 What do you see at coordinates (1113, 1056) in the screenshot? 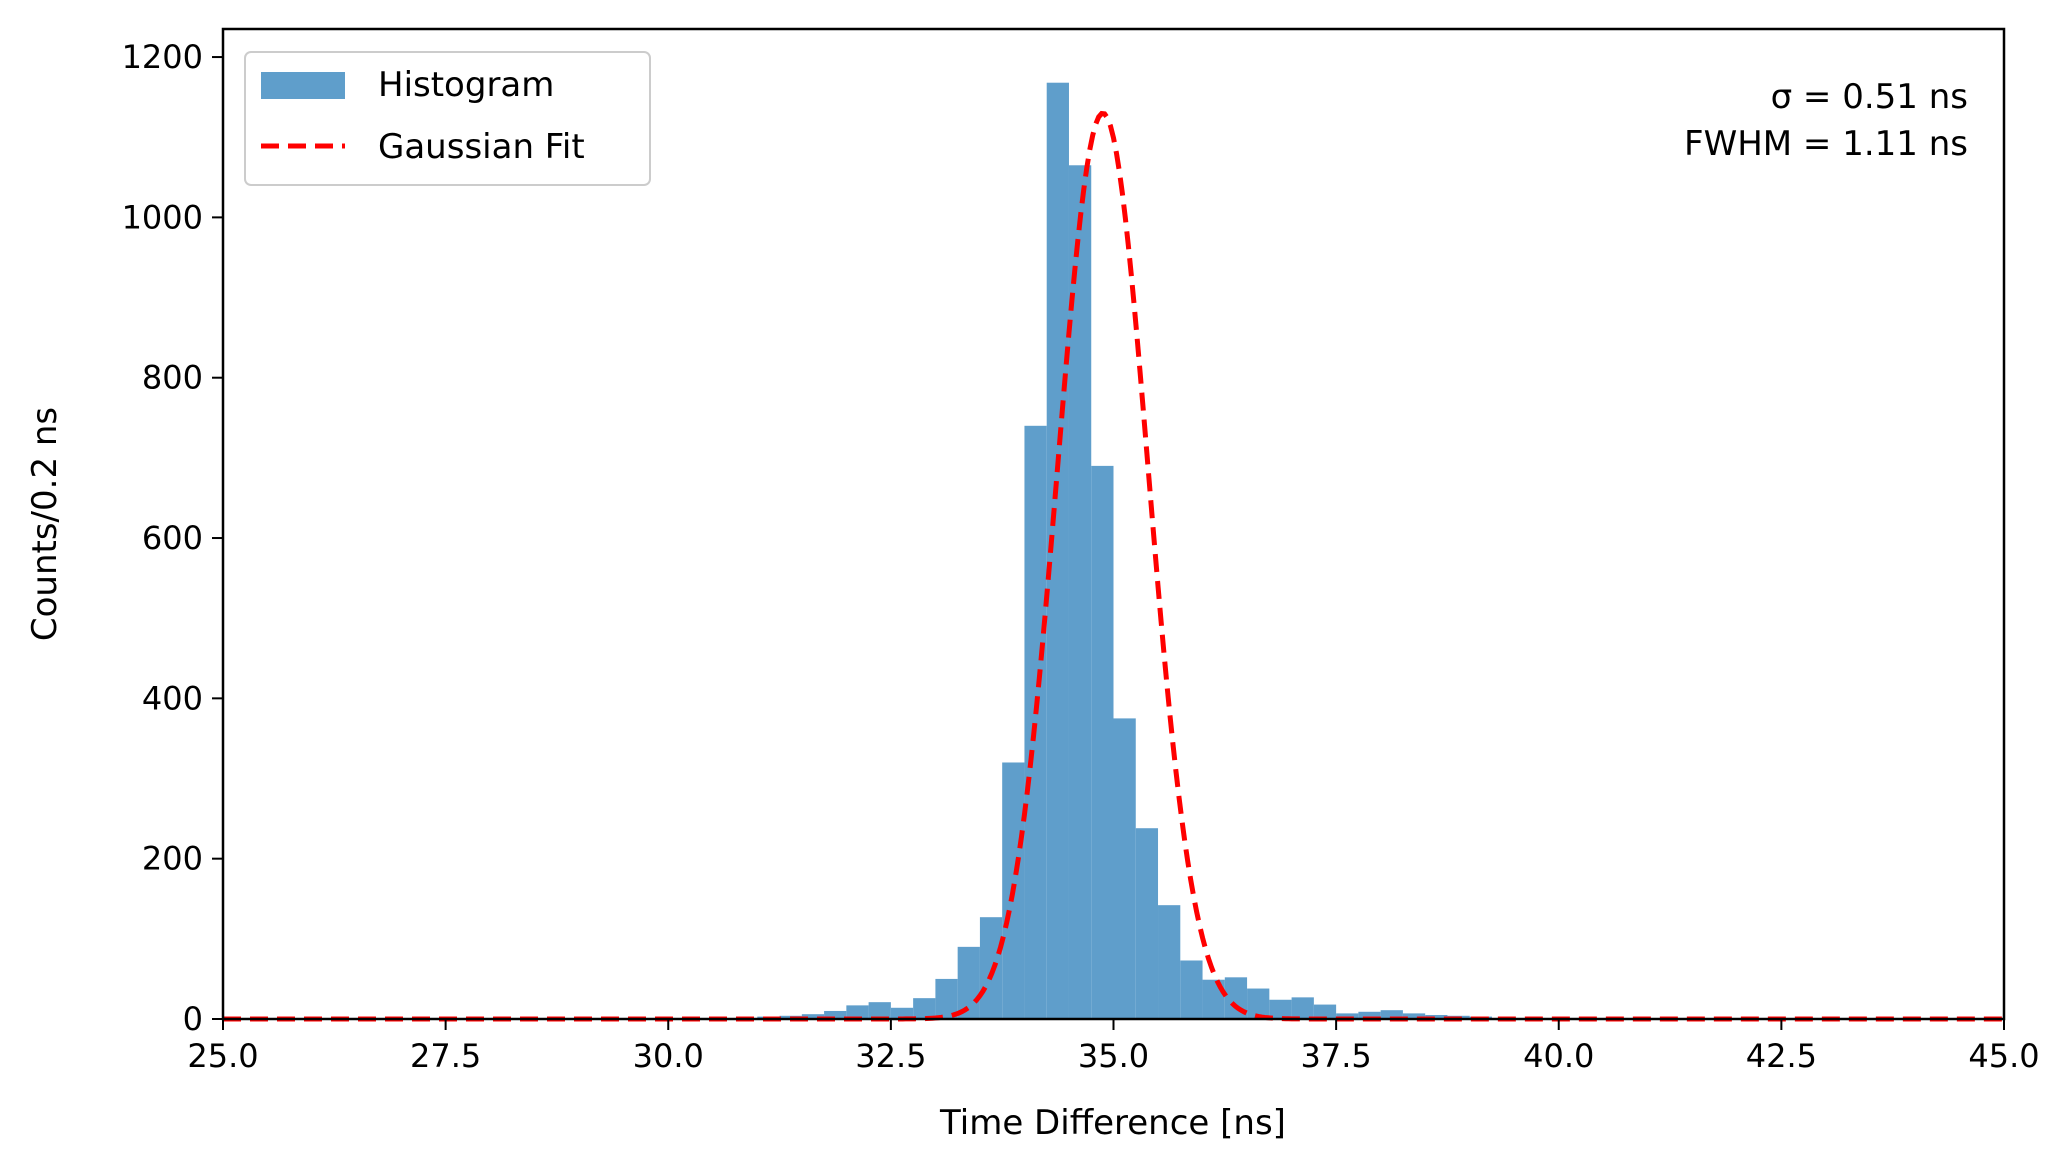
I see `x-tick-label-4: 35.0` at bounding box center [1113, 1056].